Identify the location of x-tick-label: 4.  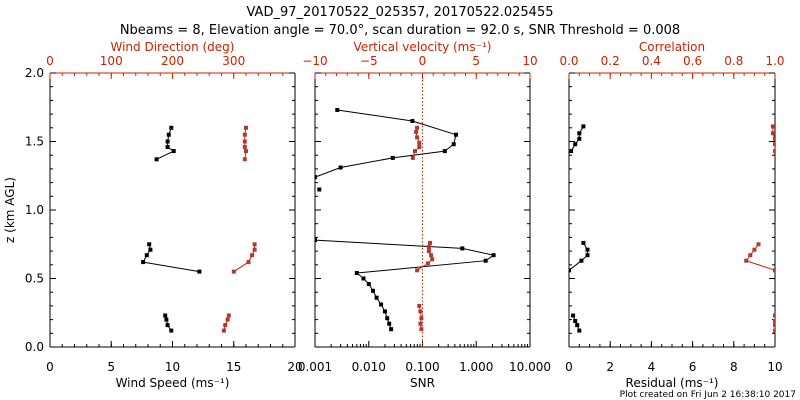
(652, 367).